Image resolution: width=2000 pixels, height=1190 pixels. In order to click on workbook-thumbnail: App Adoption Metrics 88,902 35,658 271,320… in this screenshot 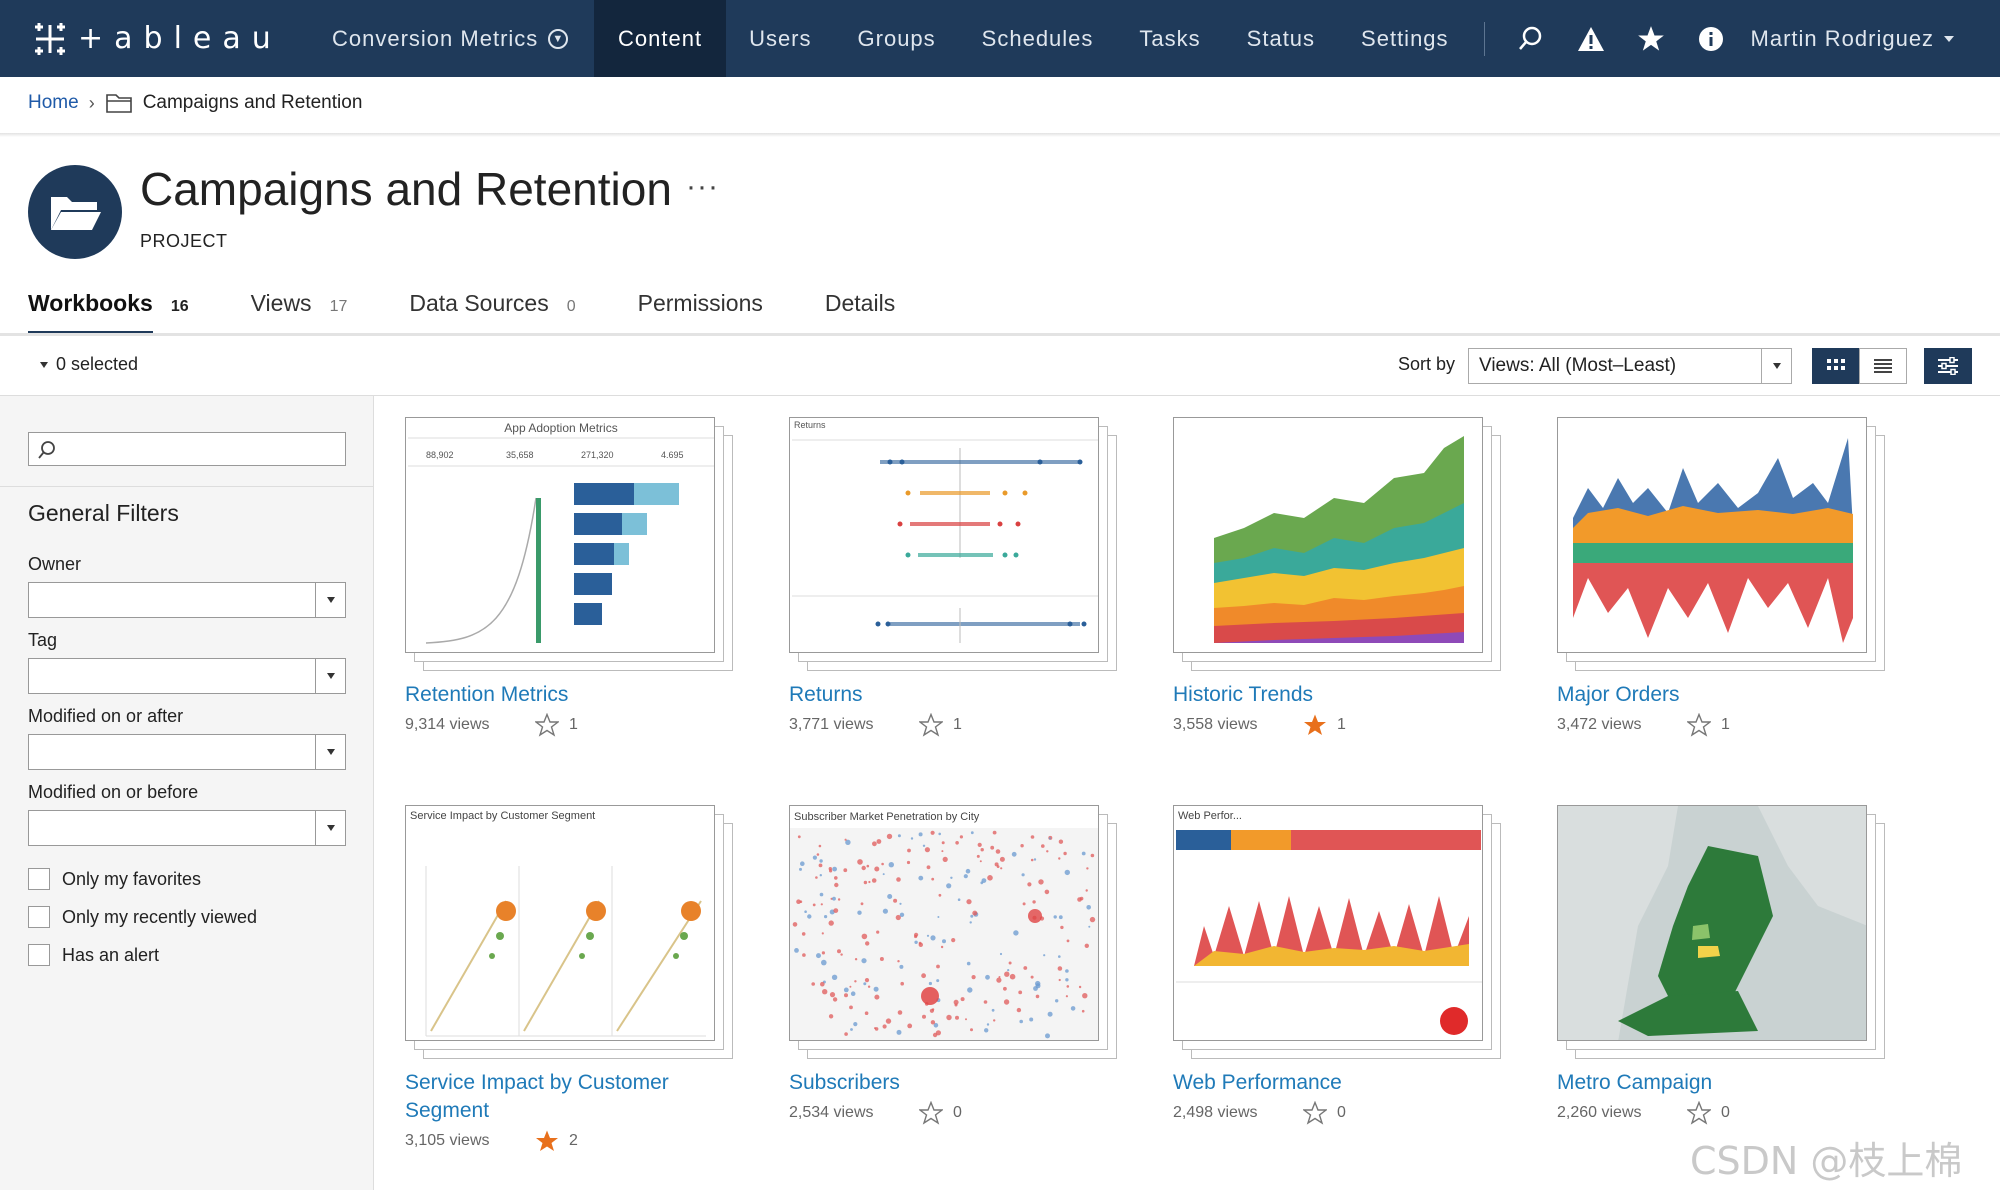, I will do `click(560, 535)`.